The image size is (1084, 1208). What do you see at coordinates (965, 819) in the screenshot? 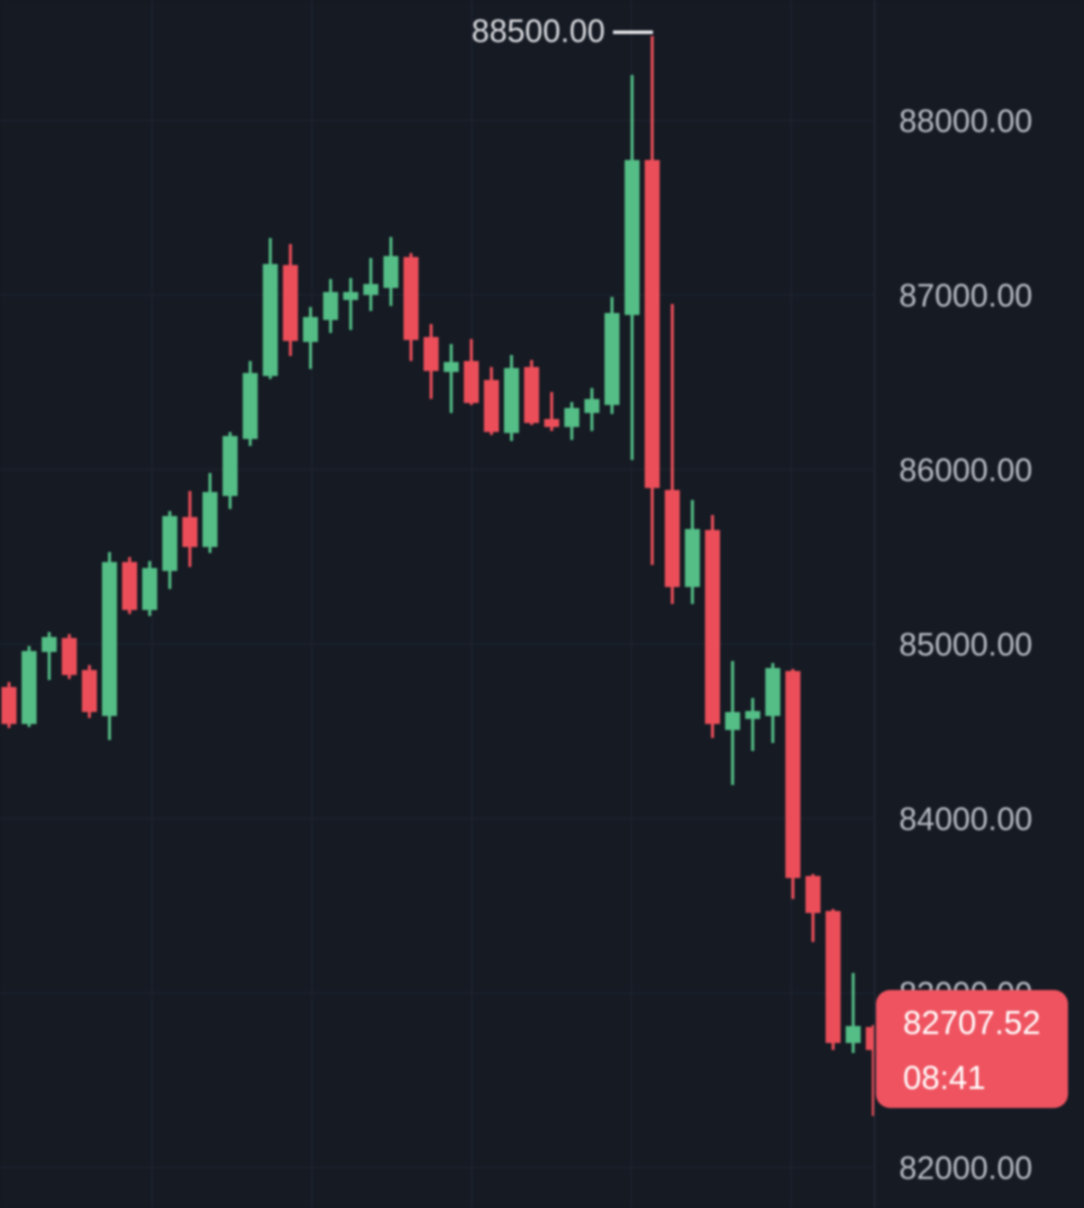
I see `svg-text: 84000.00` at bounding box center [965, 819].